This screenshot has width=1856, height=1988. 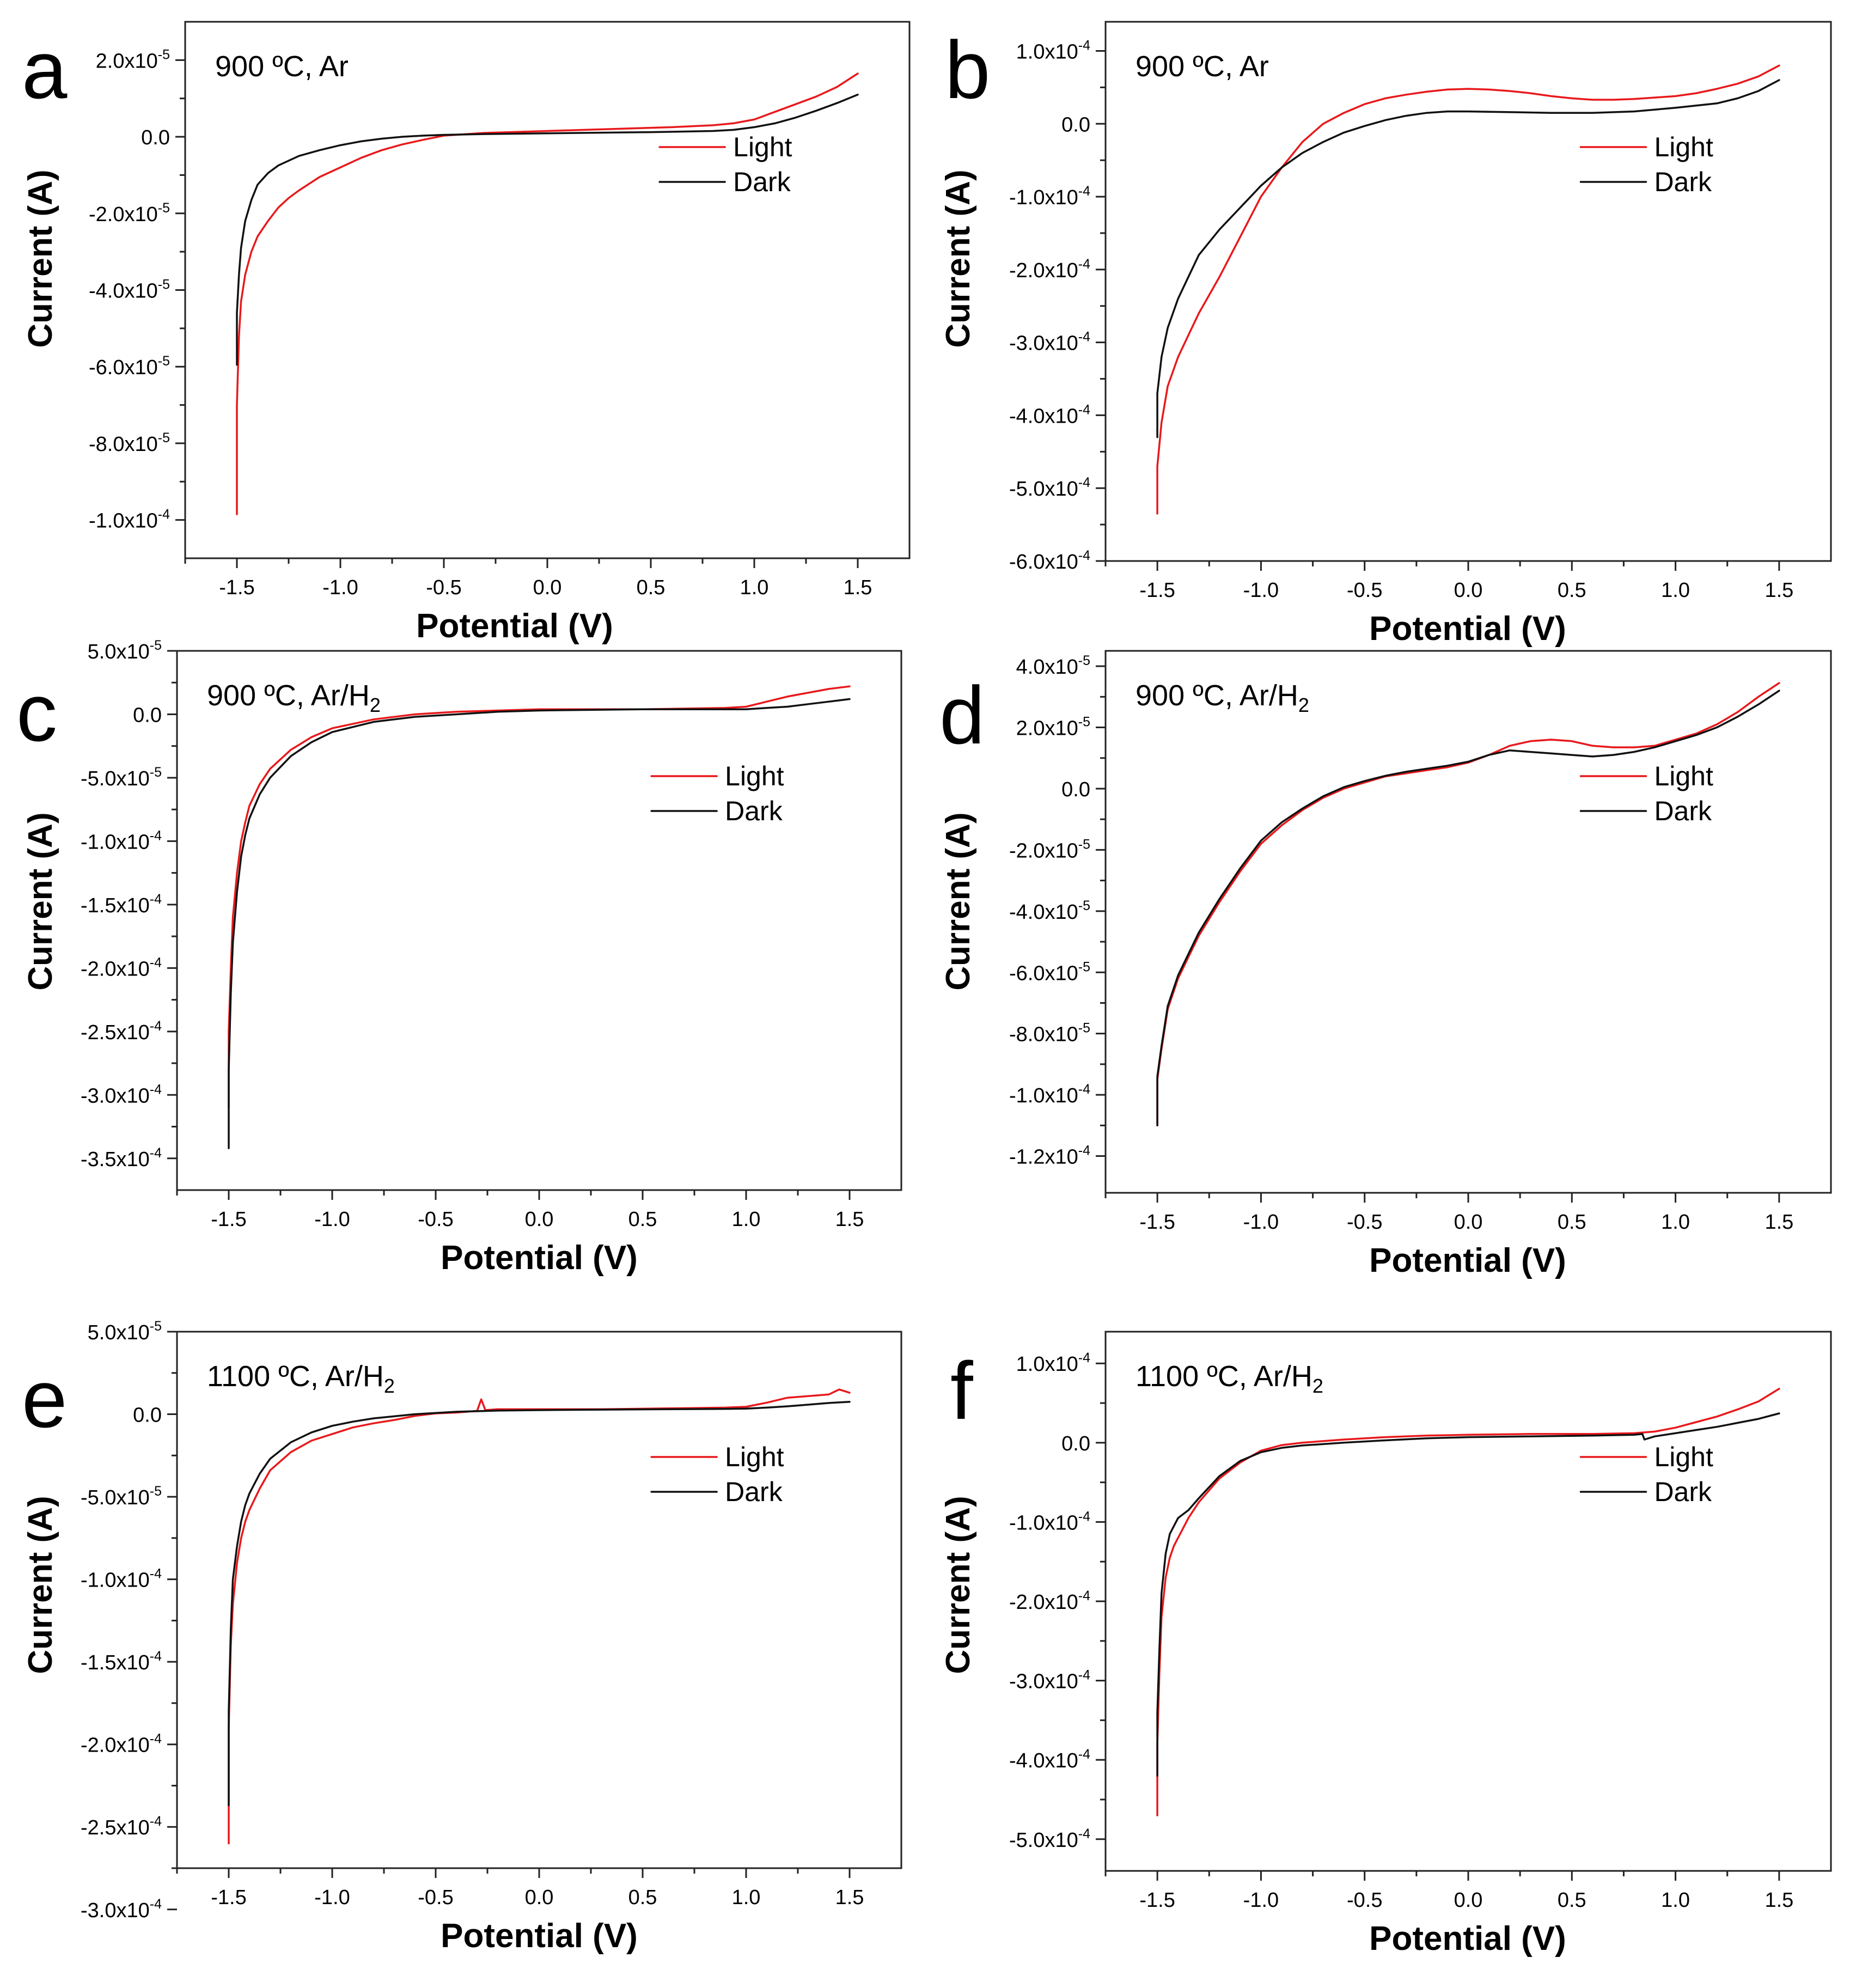 What do you see at coordinates (125, 1332) in the screenshot?
I see `y-tick-label: 5.0x10⁻⁵` at bounding box center [125, 1332].